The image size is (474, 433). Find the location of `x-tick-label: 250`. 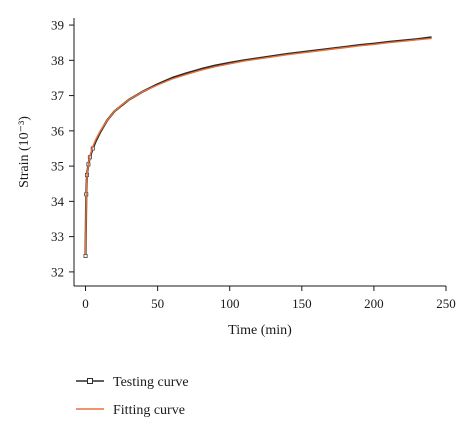

x-tick-label: 250 is located at coordinates (446, 303).